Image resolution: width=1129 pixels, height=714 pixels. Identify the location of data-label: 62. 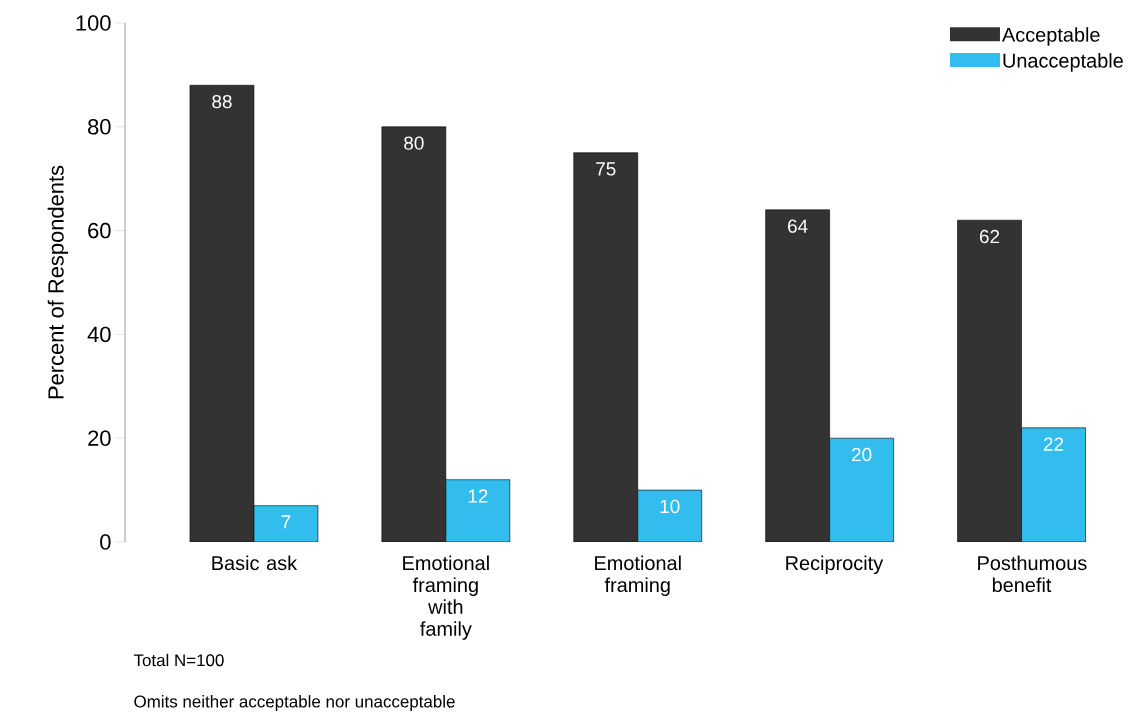
(989, 236).